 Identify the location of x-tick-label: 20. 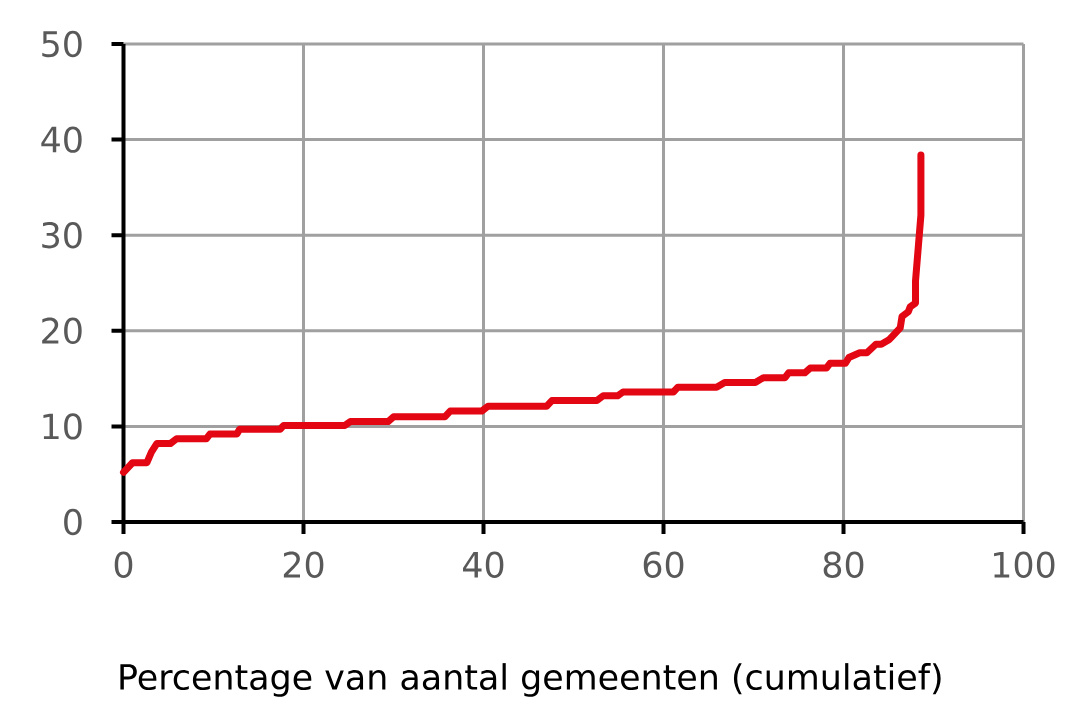
(303, 564).